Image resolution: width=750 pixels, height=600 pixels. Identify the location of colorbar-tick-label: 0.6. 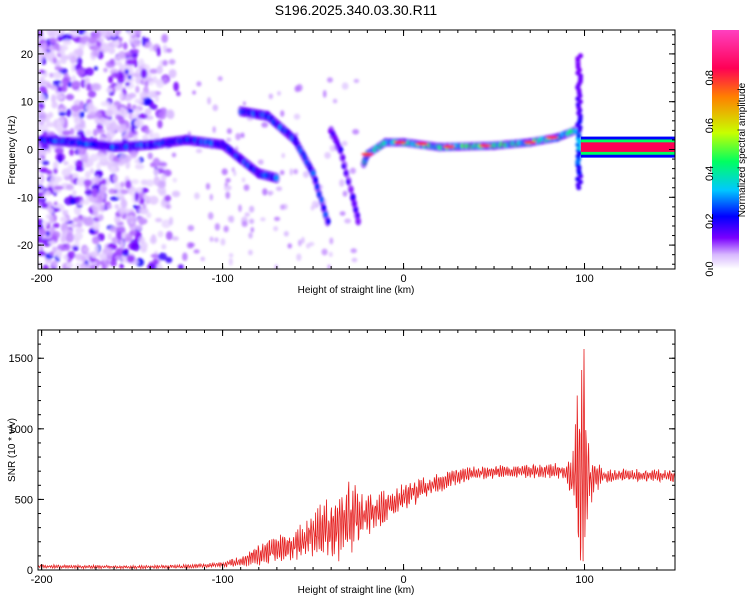
(710, 125).